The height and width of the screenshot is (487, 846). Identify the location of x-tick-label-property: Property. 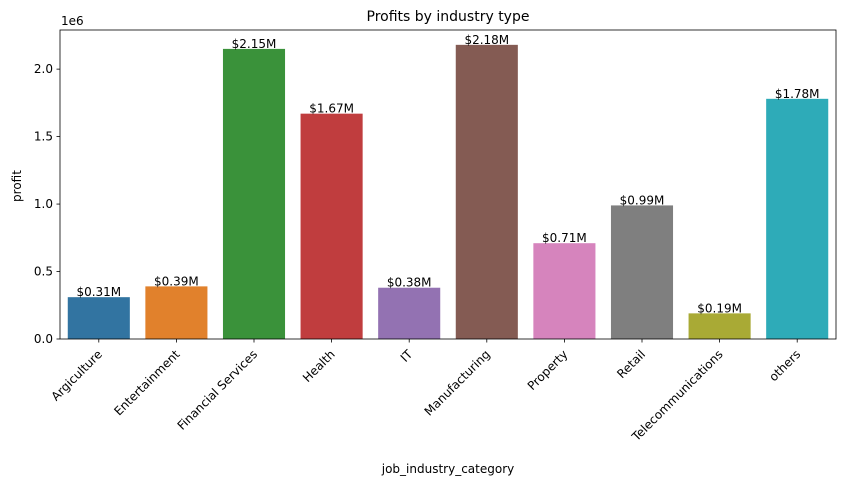
(548, 370).